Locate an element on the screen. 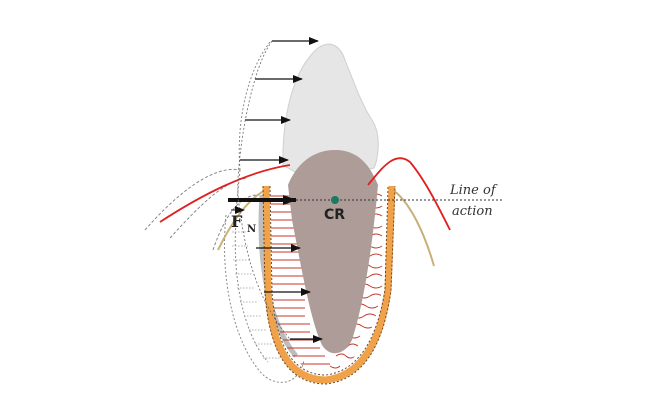  force-distribution-arrows is located at coordinates (281, 190).